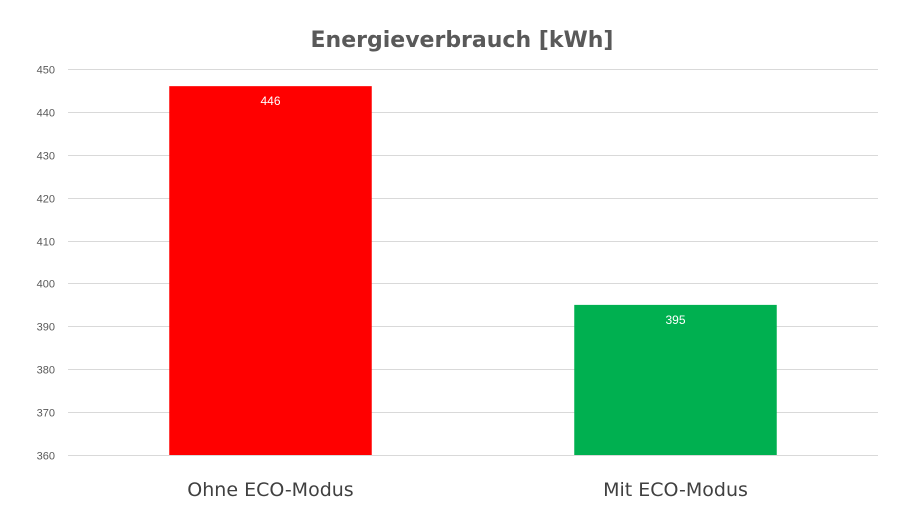  Describe the element at coordinates (46, 114) in the screenshot. I see `y-tick-label: 440` at that location.